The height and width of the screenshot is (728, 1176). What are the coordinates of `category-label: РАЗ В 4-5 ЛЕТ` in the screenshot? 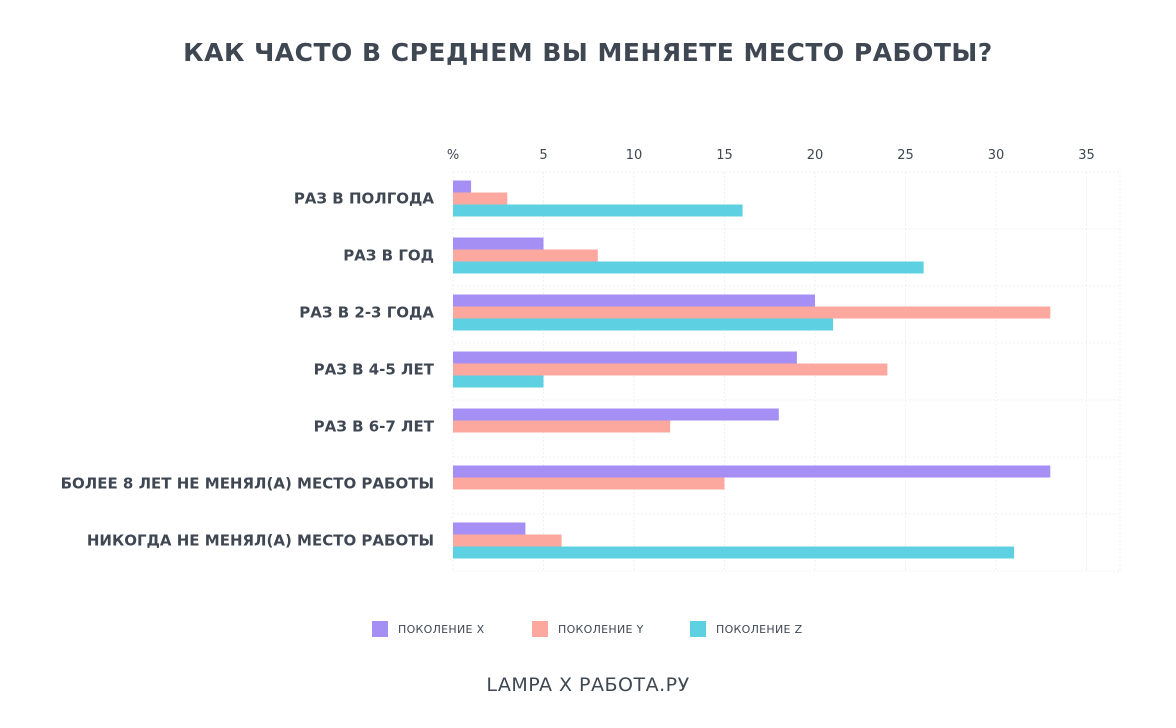 It's located at (374, 370).